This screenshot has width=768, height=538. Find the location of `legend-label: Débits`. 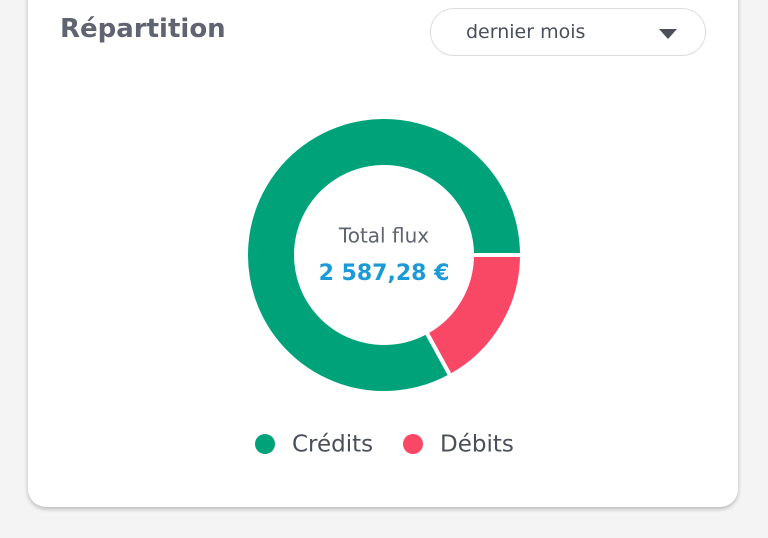

legend-label: Débits is located at coordinates (477, 445).